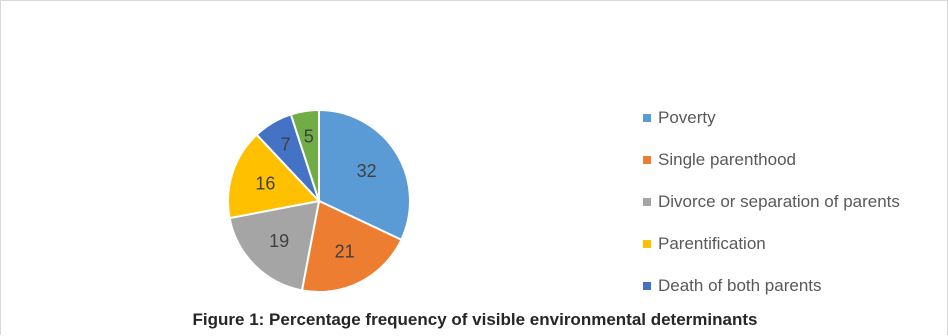 The width and height of the screenshot is (948, 336). I want to click on legend-item-poverty: Poverty, so click(771, 118).